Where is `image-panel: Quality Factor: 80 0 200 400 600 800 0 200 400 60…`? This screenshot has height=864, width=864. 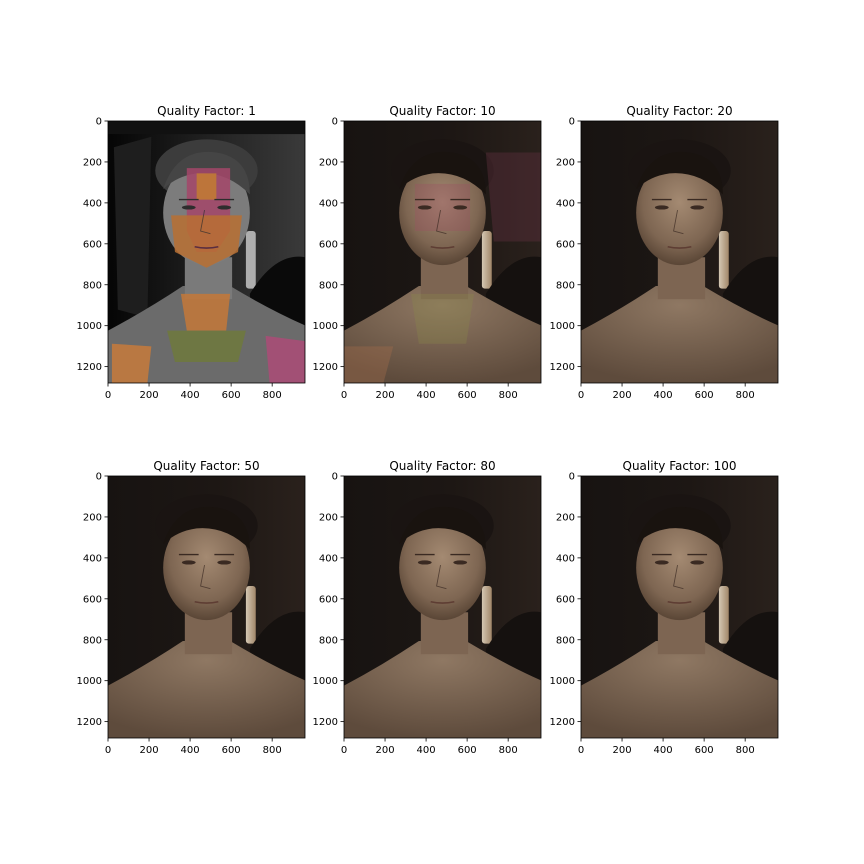
image-panel: Quality Factor: 80 0 200 400 600 800 0 200 400 60… is located at coordinates (427, 607).